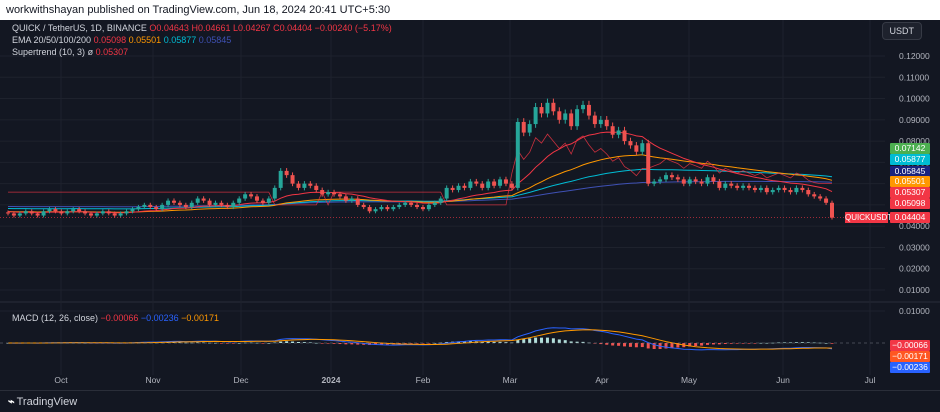 The image size is (940, 412). I want to click on legend-macd-hist: −0.00066, so click(119, 318).